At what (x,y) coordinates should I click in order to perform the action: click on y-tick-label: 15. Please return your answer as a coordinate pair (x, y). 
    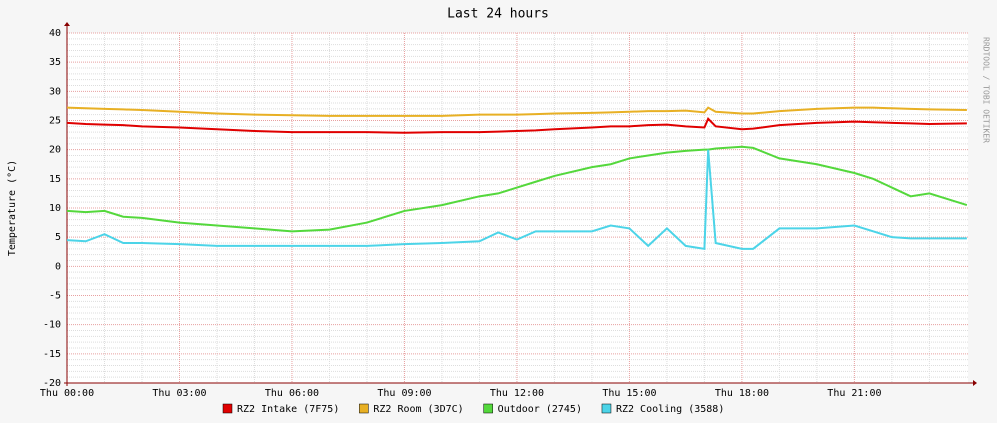
    Looking at the image, I should click on (55, 179).